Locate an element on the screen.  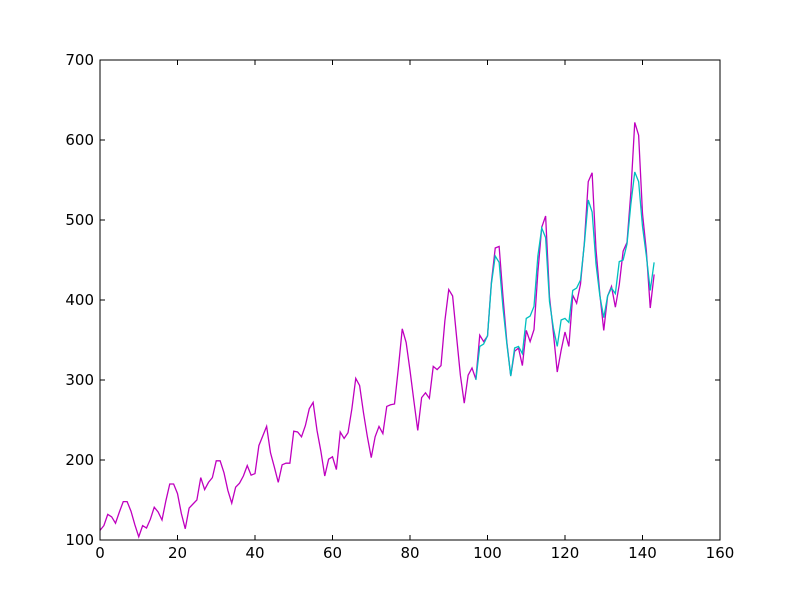
y-tick-label: 700 is located at coordinates (79, 60).